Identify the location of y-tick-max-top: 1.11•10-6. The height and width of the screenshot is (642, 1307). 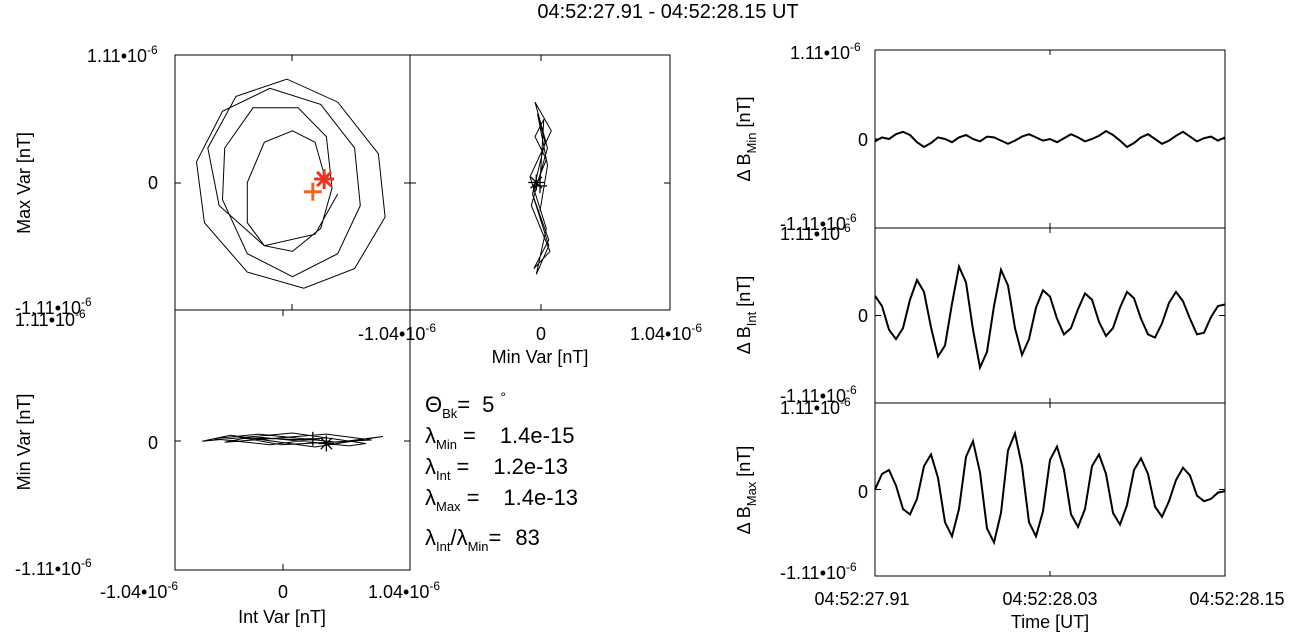
(122, 54).